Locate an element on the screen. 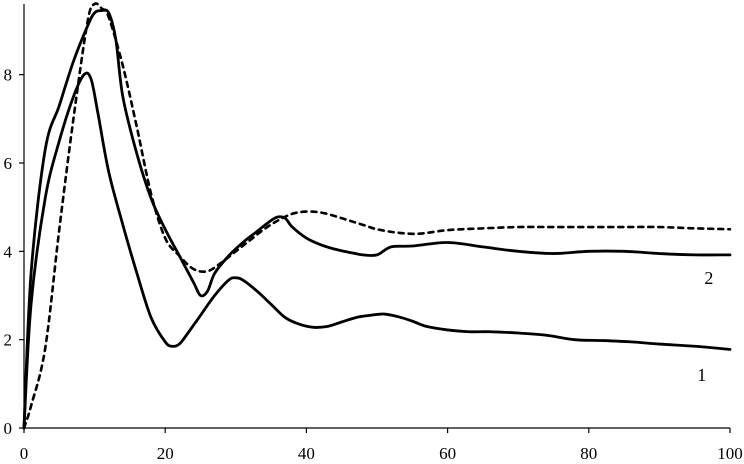  x-tick-label: 60 is located at coordinates (447, 453).